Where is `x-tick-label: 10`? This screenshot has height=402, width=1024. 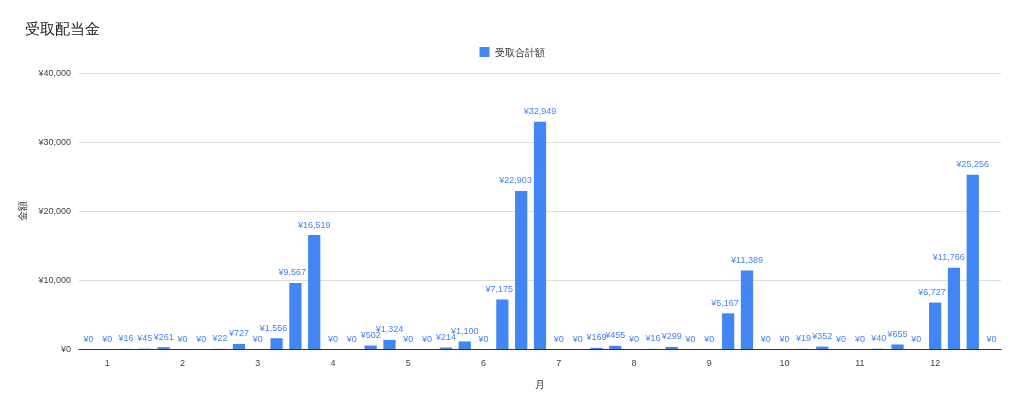 x-tick-label: 10 is located at coordinates (784, 362).